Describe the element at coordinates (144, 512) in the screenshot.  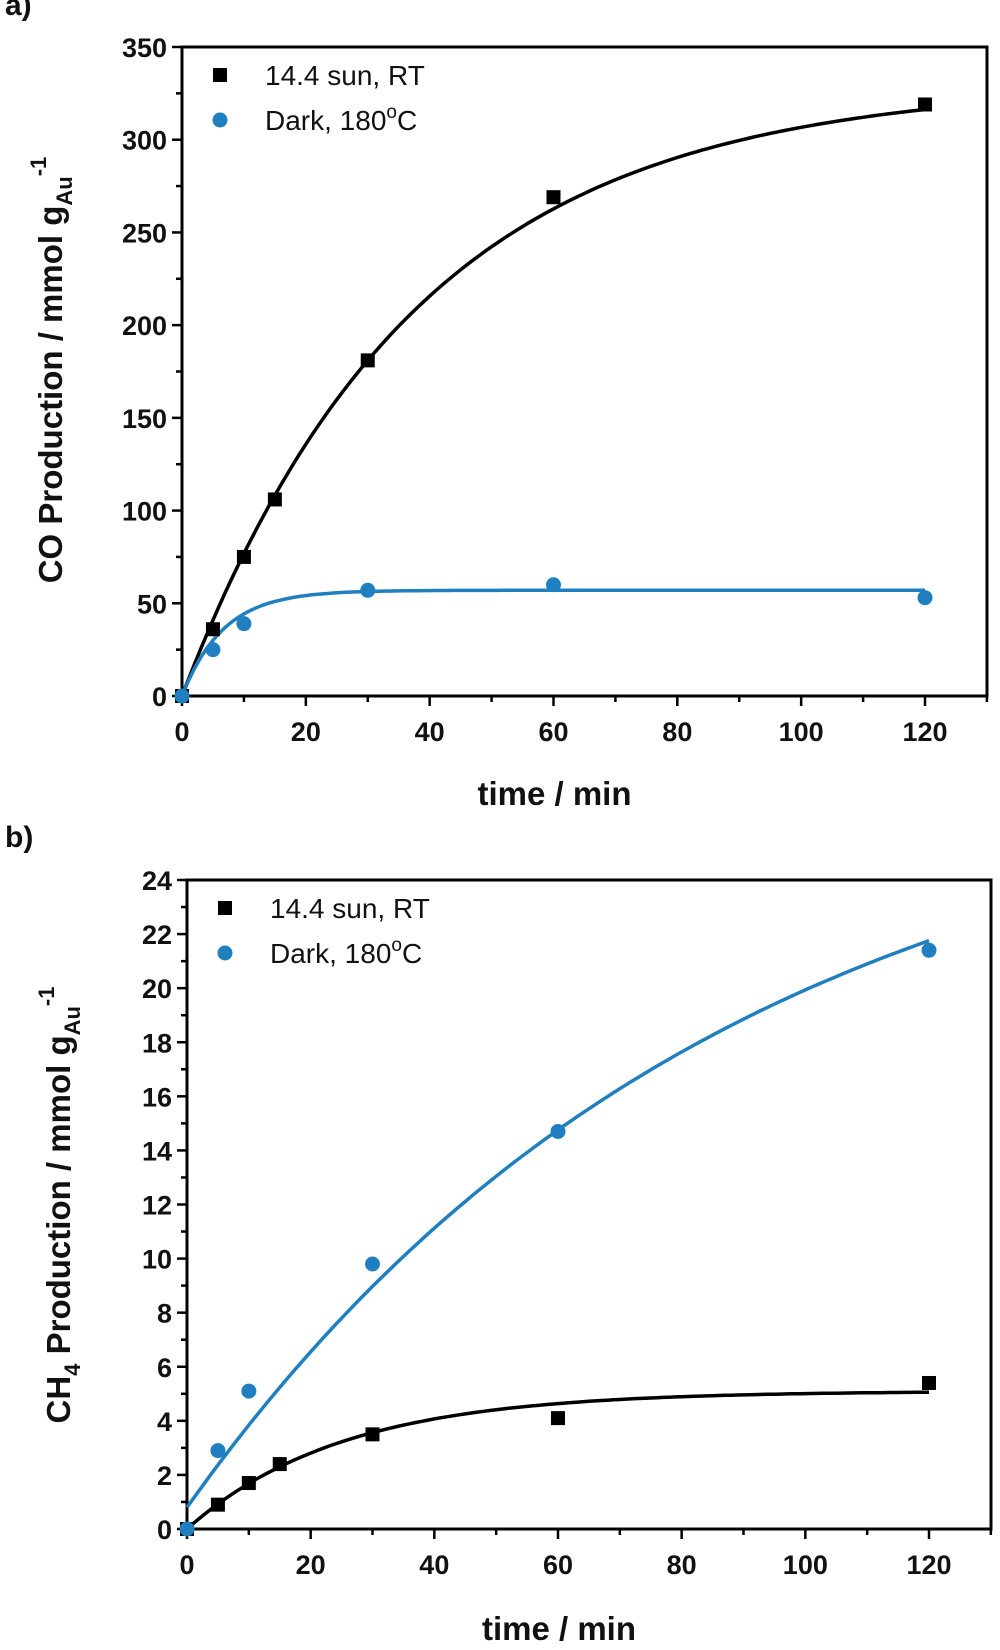
I see `y-tick-label: 100` at that location.